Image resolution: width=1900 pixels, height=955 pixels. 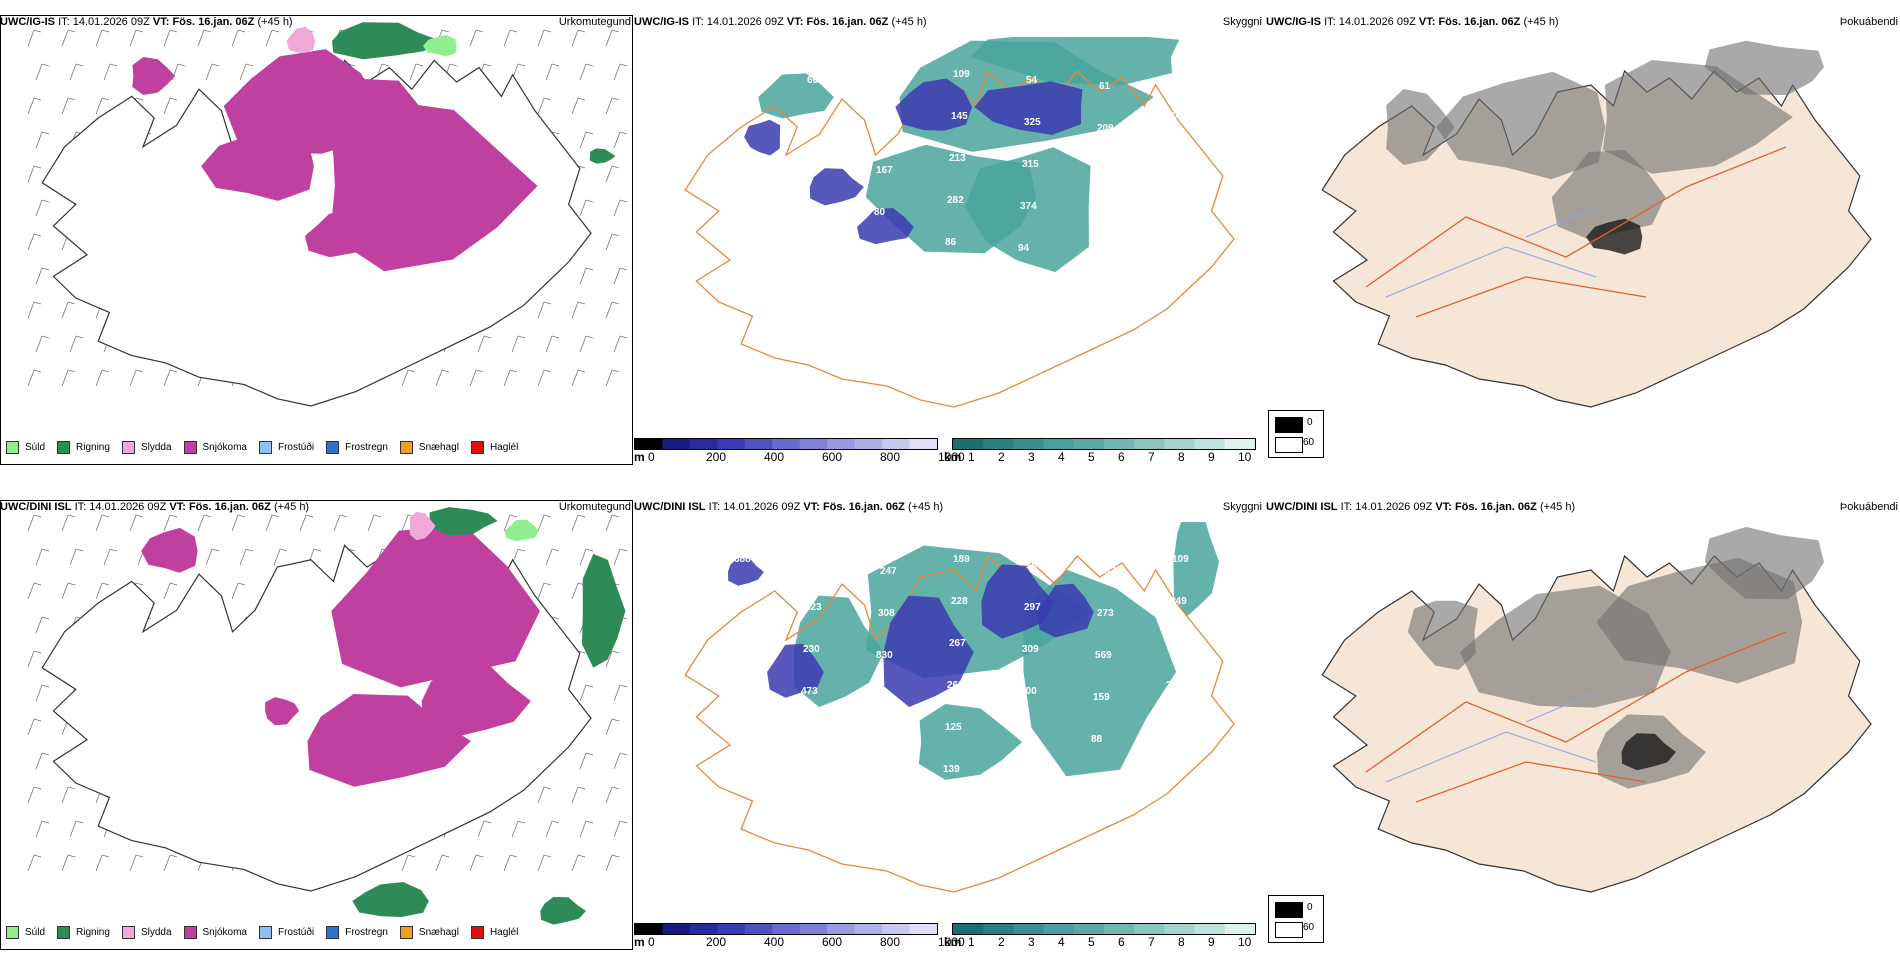 What do you see at coordinates (301, 39) in the screenshot?
I see `sleet-area` at bounding box center [301, 39].